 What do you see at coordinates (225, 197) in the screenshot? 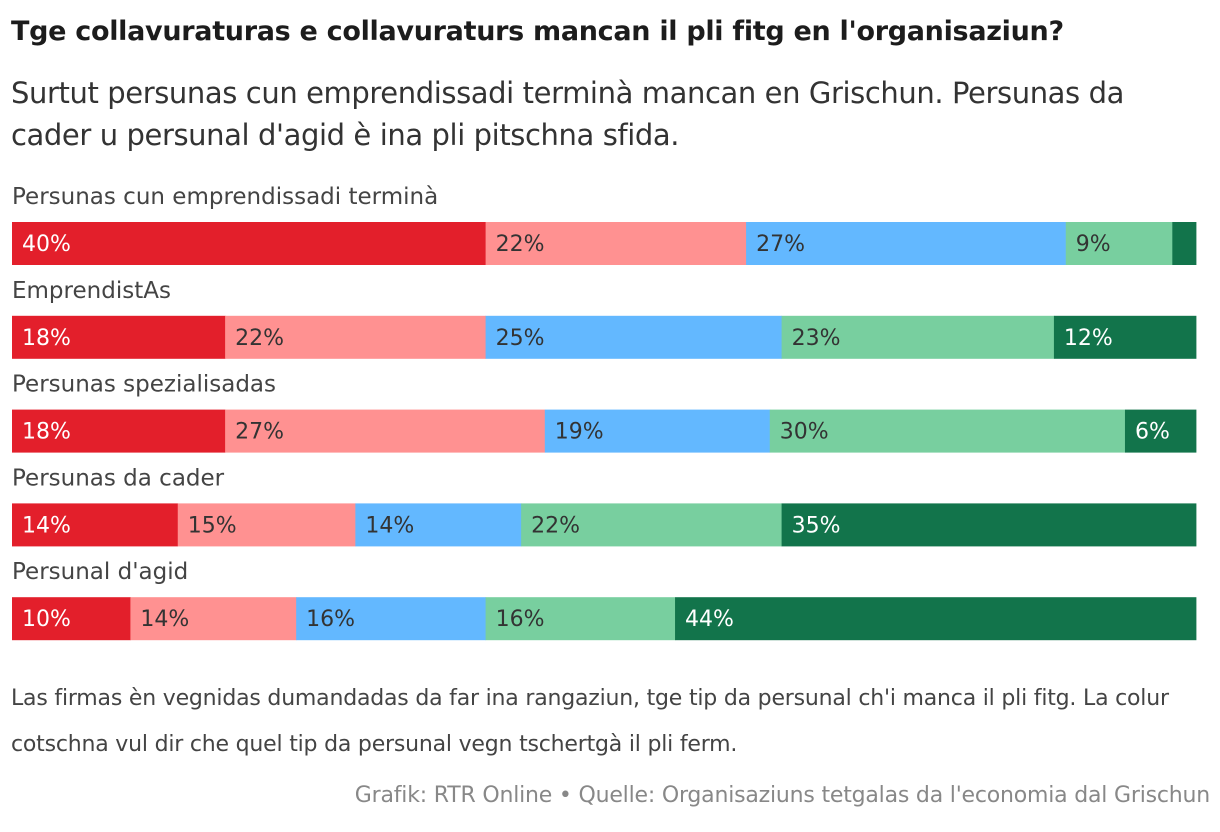
I see `category-label: Persunas cun emprendissadi terminà` at bounding box center [225, 197].